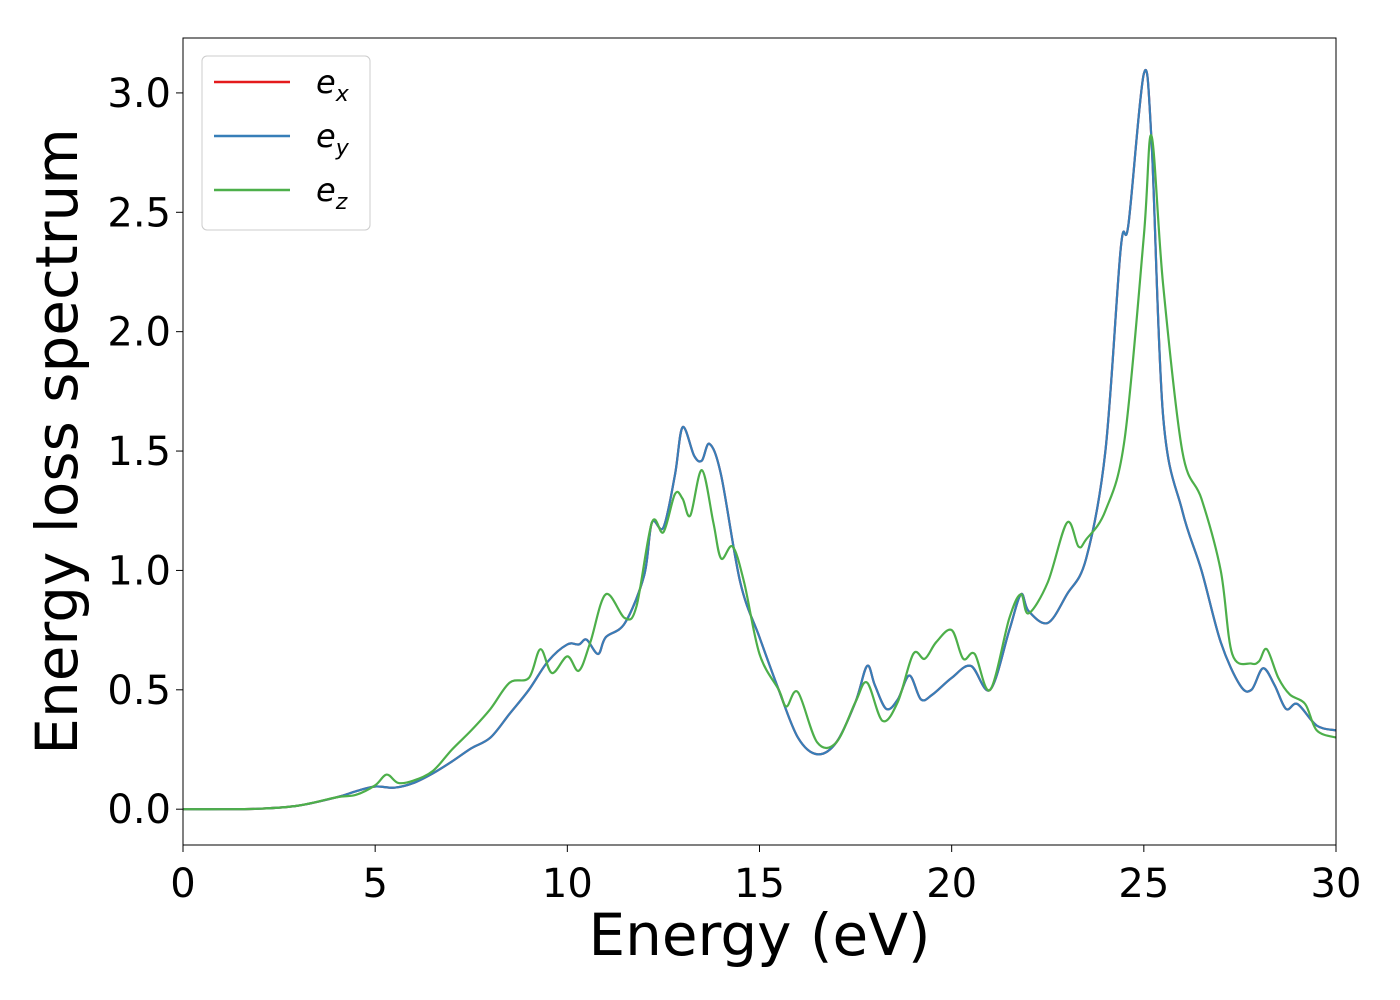 This screenshot has height=1000, width=1400. What do you see at coordinates (139, 452) in the screenshot?
I see `y-tick-label: 1.5` at bounding box center [139, 452].